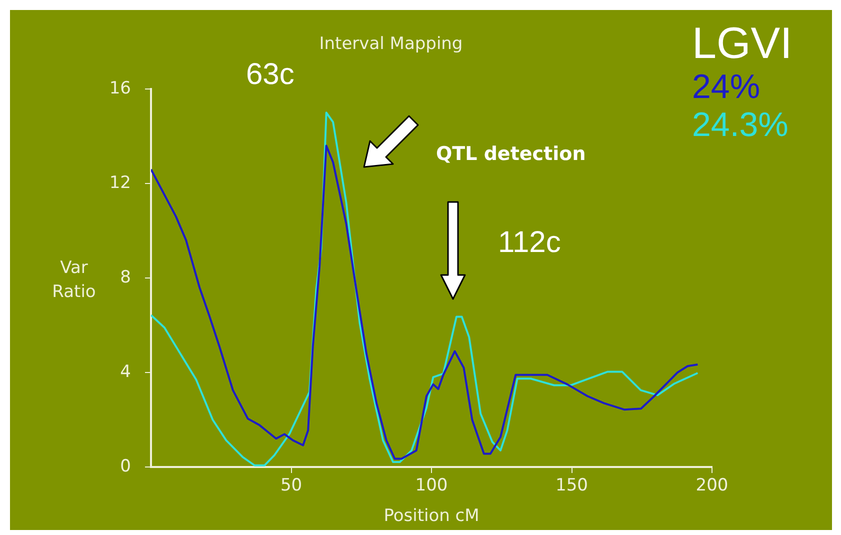 The width and height of the screenshot is (841, 535). Describe the element at coordinates (431, 486) in the screenshot. I see `x-tick-label: 100` at that location.